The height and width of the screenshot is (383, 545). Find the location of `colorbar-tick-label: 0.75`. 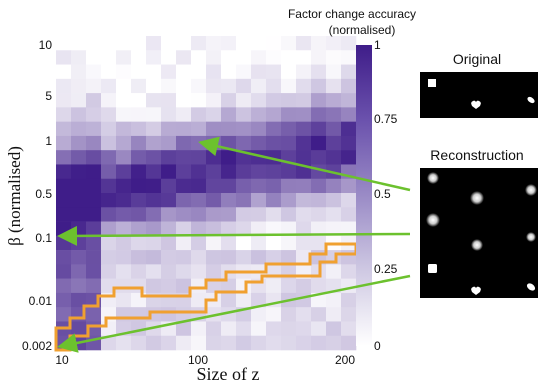

colorbar-tick-label: 0.75 is located at coordinates (386, 119).